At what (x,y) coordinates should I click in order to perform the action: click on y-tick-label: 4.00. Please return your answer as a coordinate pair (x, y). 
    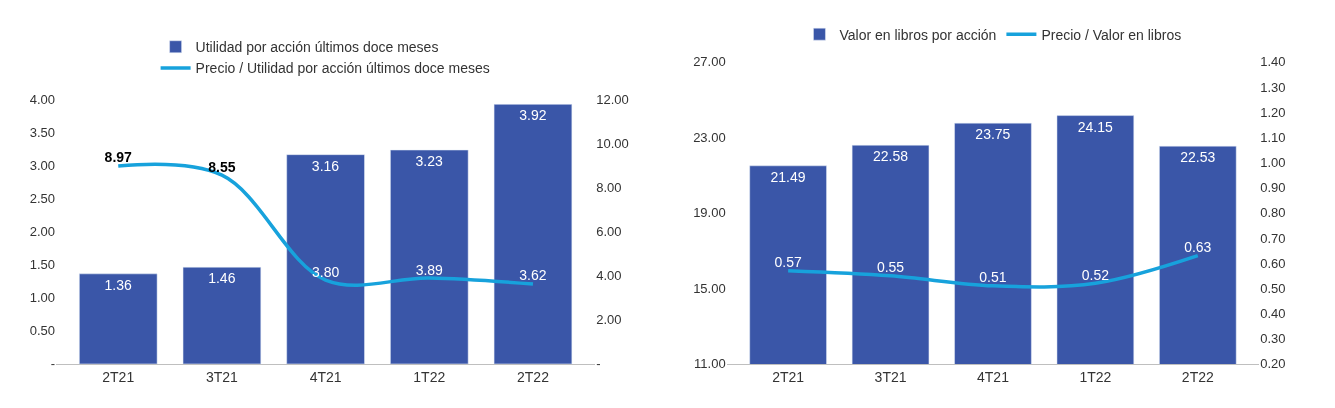
    Looking at the image, I should click on (42, 99).